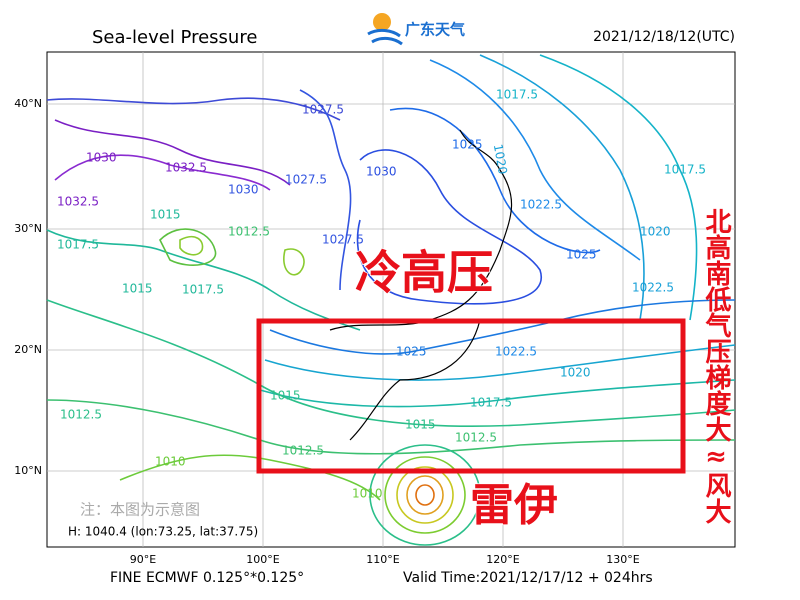 The image size is (800, 600). I want to click on lon-label: 120°E, so click(502, 559).